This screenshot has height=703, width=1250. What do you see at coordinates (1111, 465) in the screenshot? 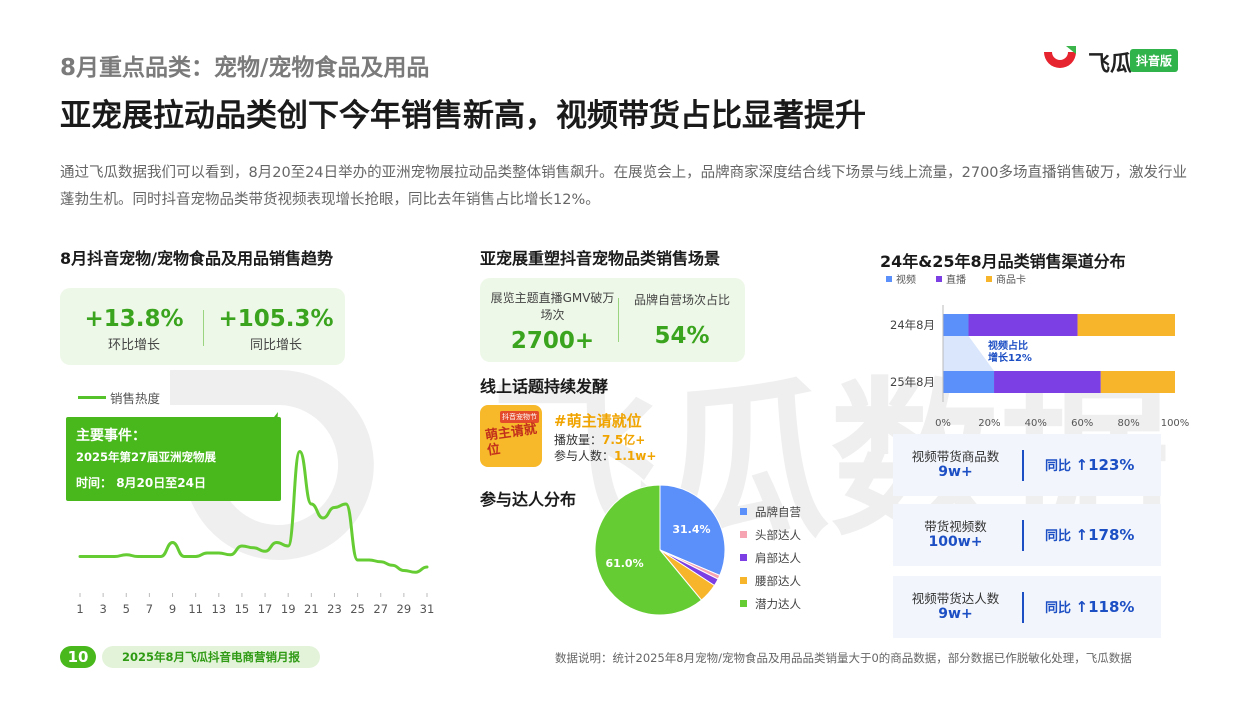
I see `growth-value: 123%` at bounding box center [1111, 465].